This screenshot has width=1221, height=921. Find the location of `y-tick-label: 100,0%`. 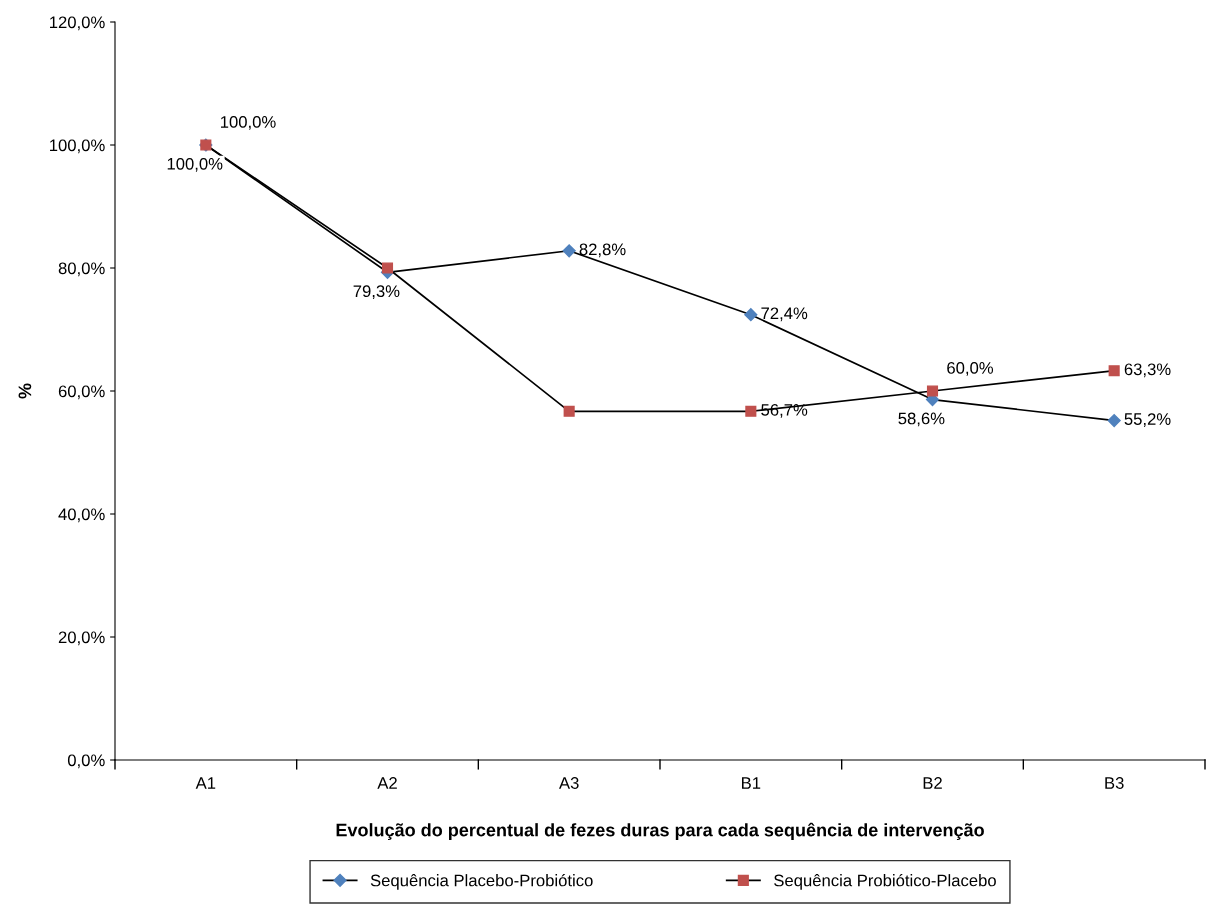

y-tick-label: 100,0% is located at coordinates (77, 146).